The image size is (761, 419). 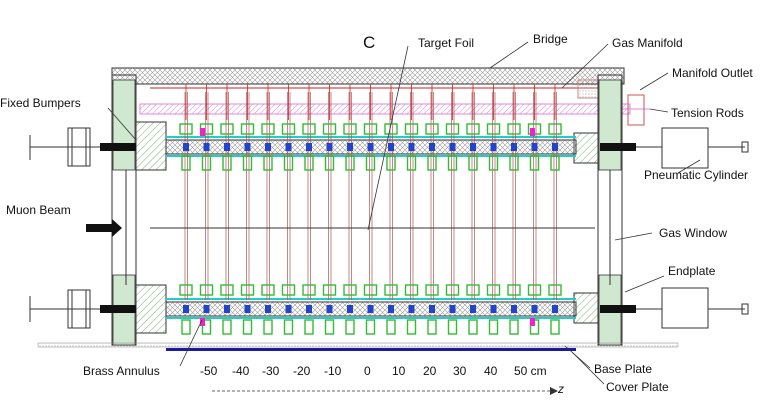 What do you see at coordinates (302, 371) in the screenshot?
I see `tick-label: -20` at bounding box center [302, 371].